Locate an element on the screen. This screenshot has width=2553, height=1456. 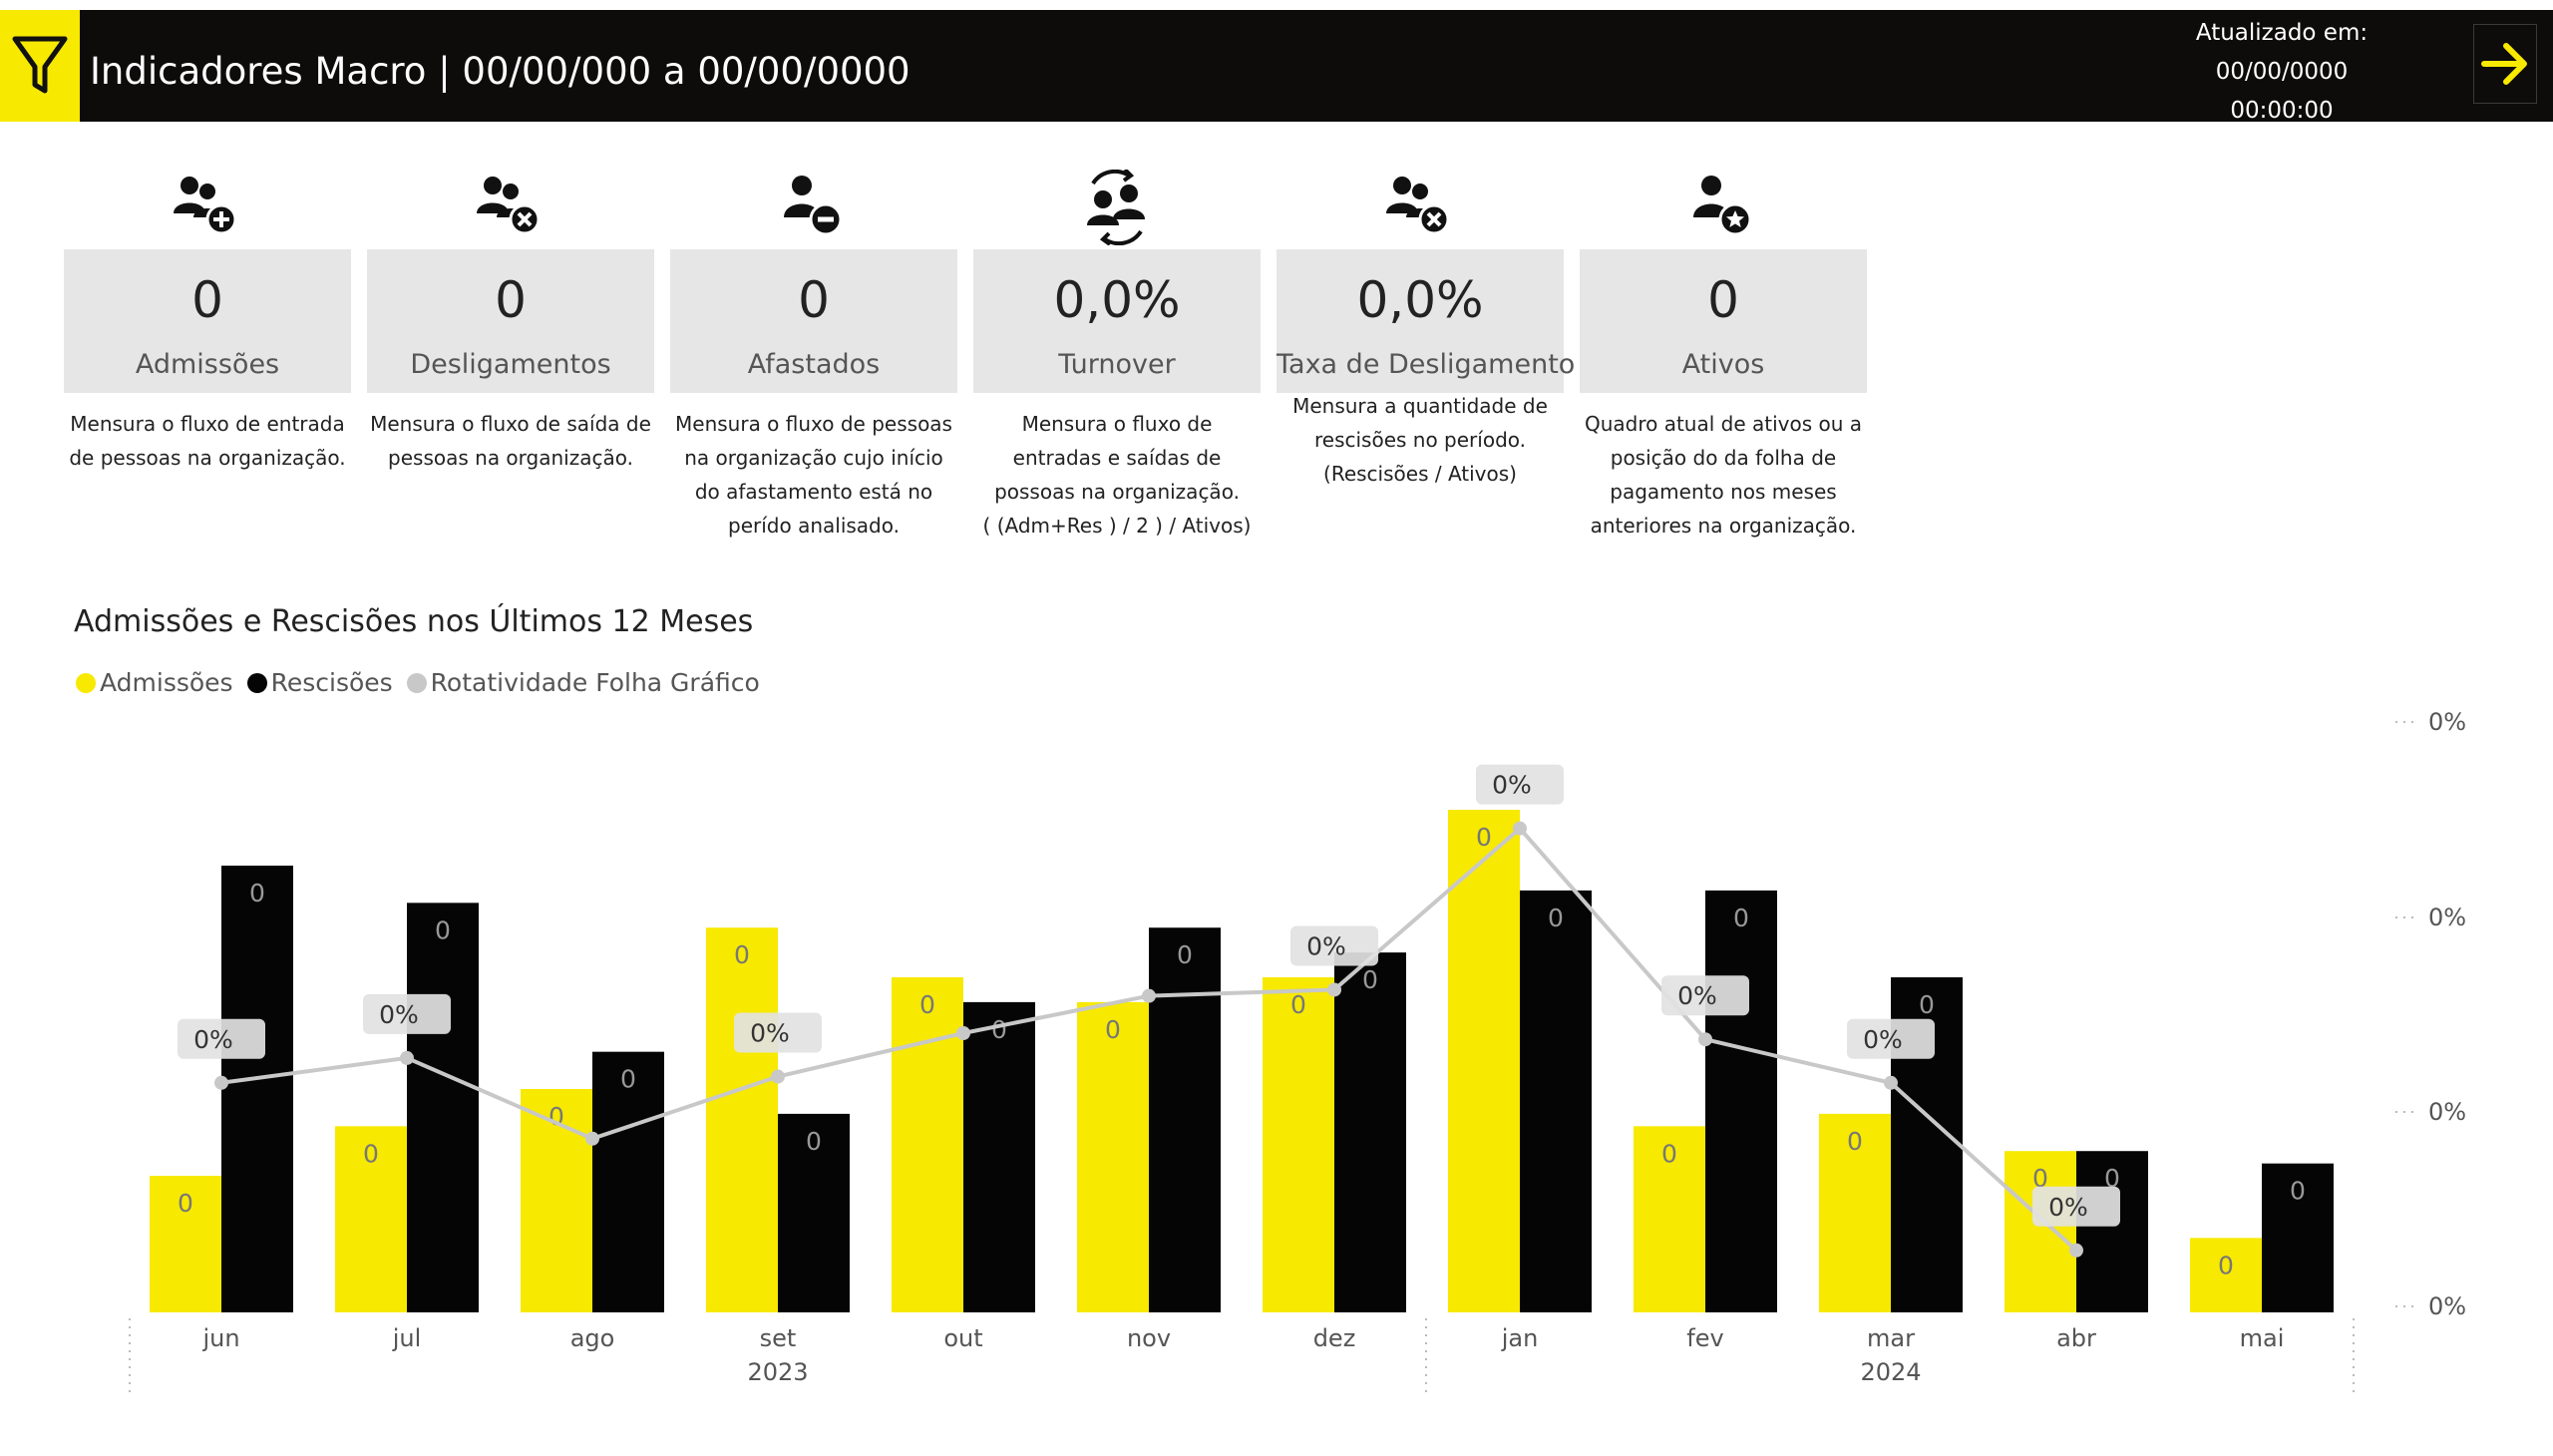
next-page-button is located at coordinates (2505, 64).